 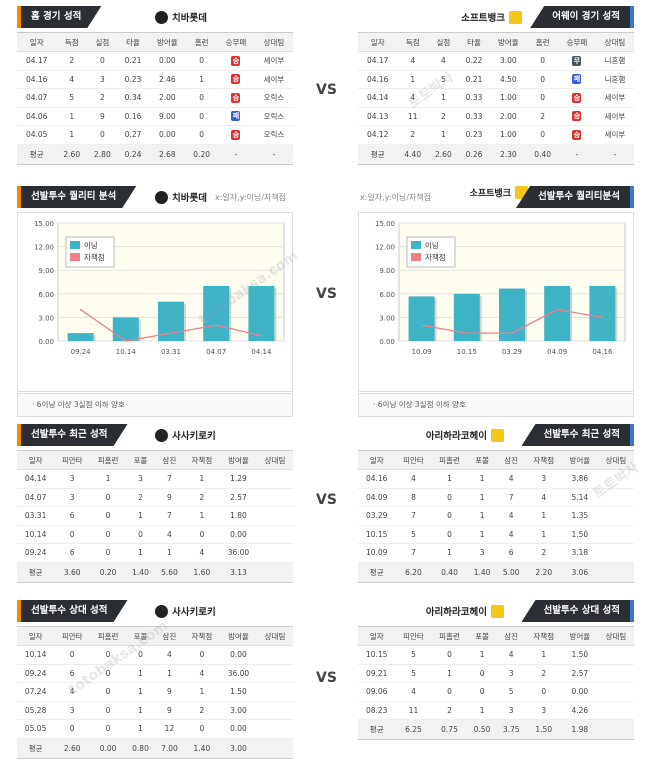 I want to click on team-label: 소프트뱅크, so click(x=490, y=194).